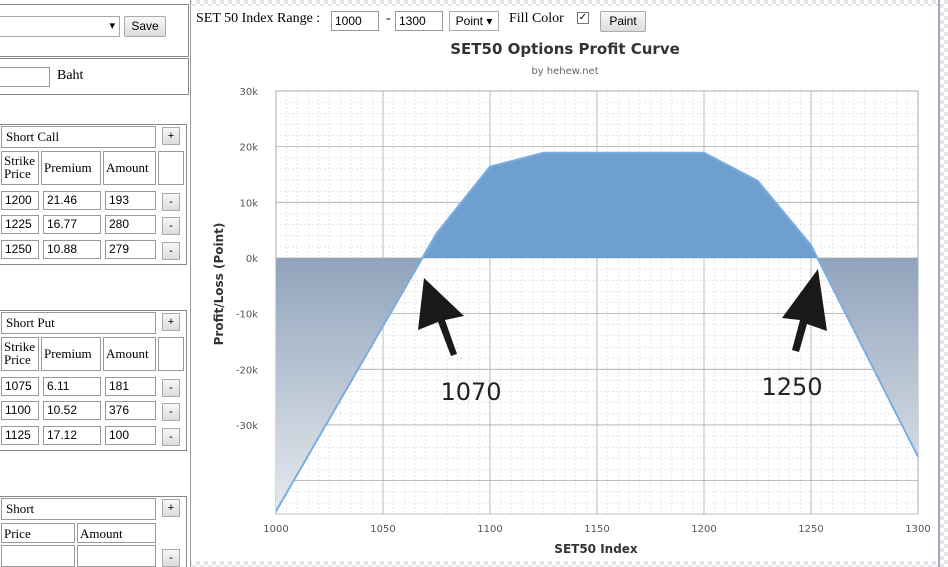 The width and height of the screenshot is (948, 567). What do you see at coordinates (565, 49) in the screenshot?
I see `chart-title: SET50 Options Profit Curve` at bounding box center [565, 49].